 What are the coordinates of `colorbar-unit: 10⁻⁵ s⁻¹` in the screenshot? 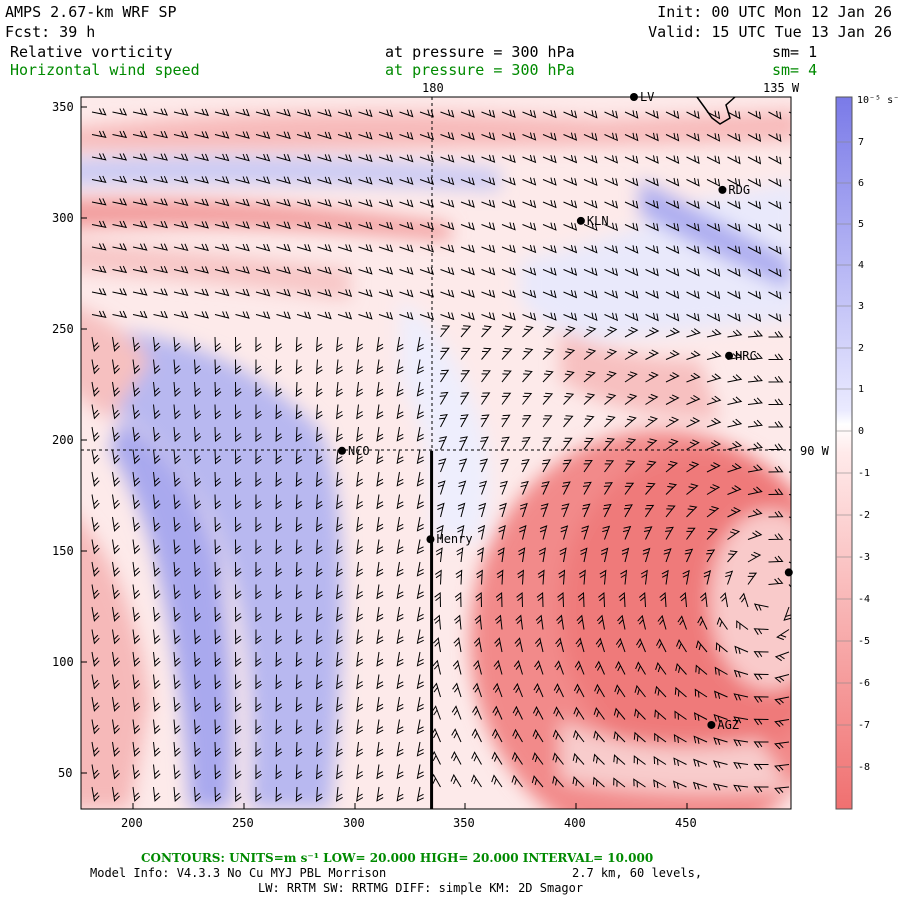 It's located at (878, 100).